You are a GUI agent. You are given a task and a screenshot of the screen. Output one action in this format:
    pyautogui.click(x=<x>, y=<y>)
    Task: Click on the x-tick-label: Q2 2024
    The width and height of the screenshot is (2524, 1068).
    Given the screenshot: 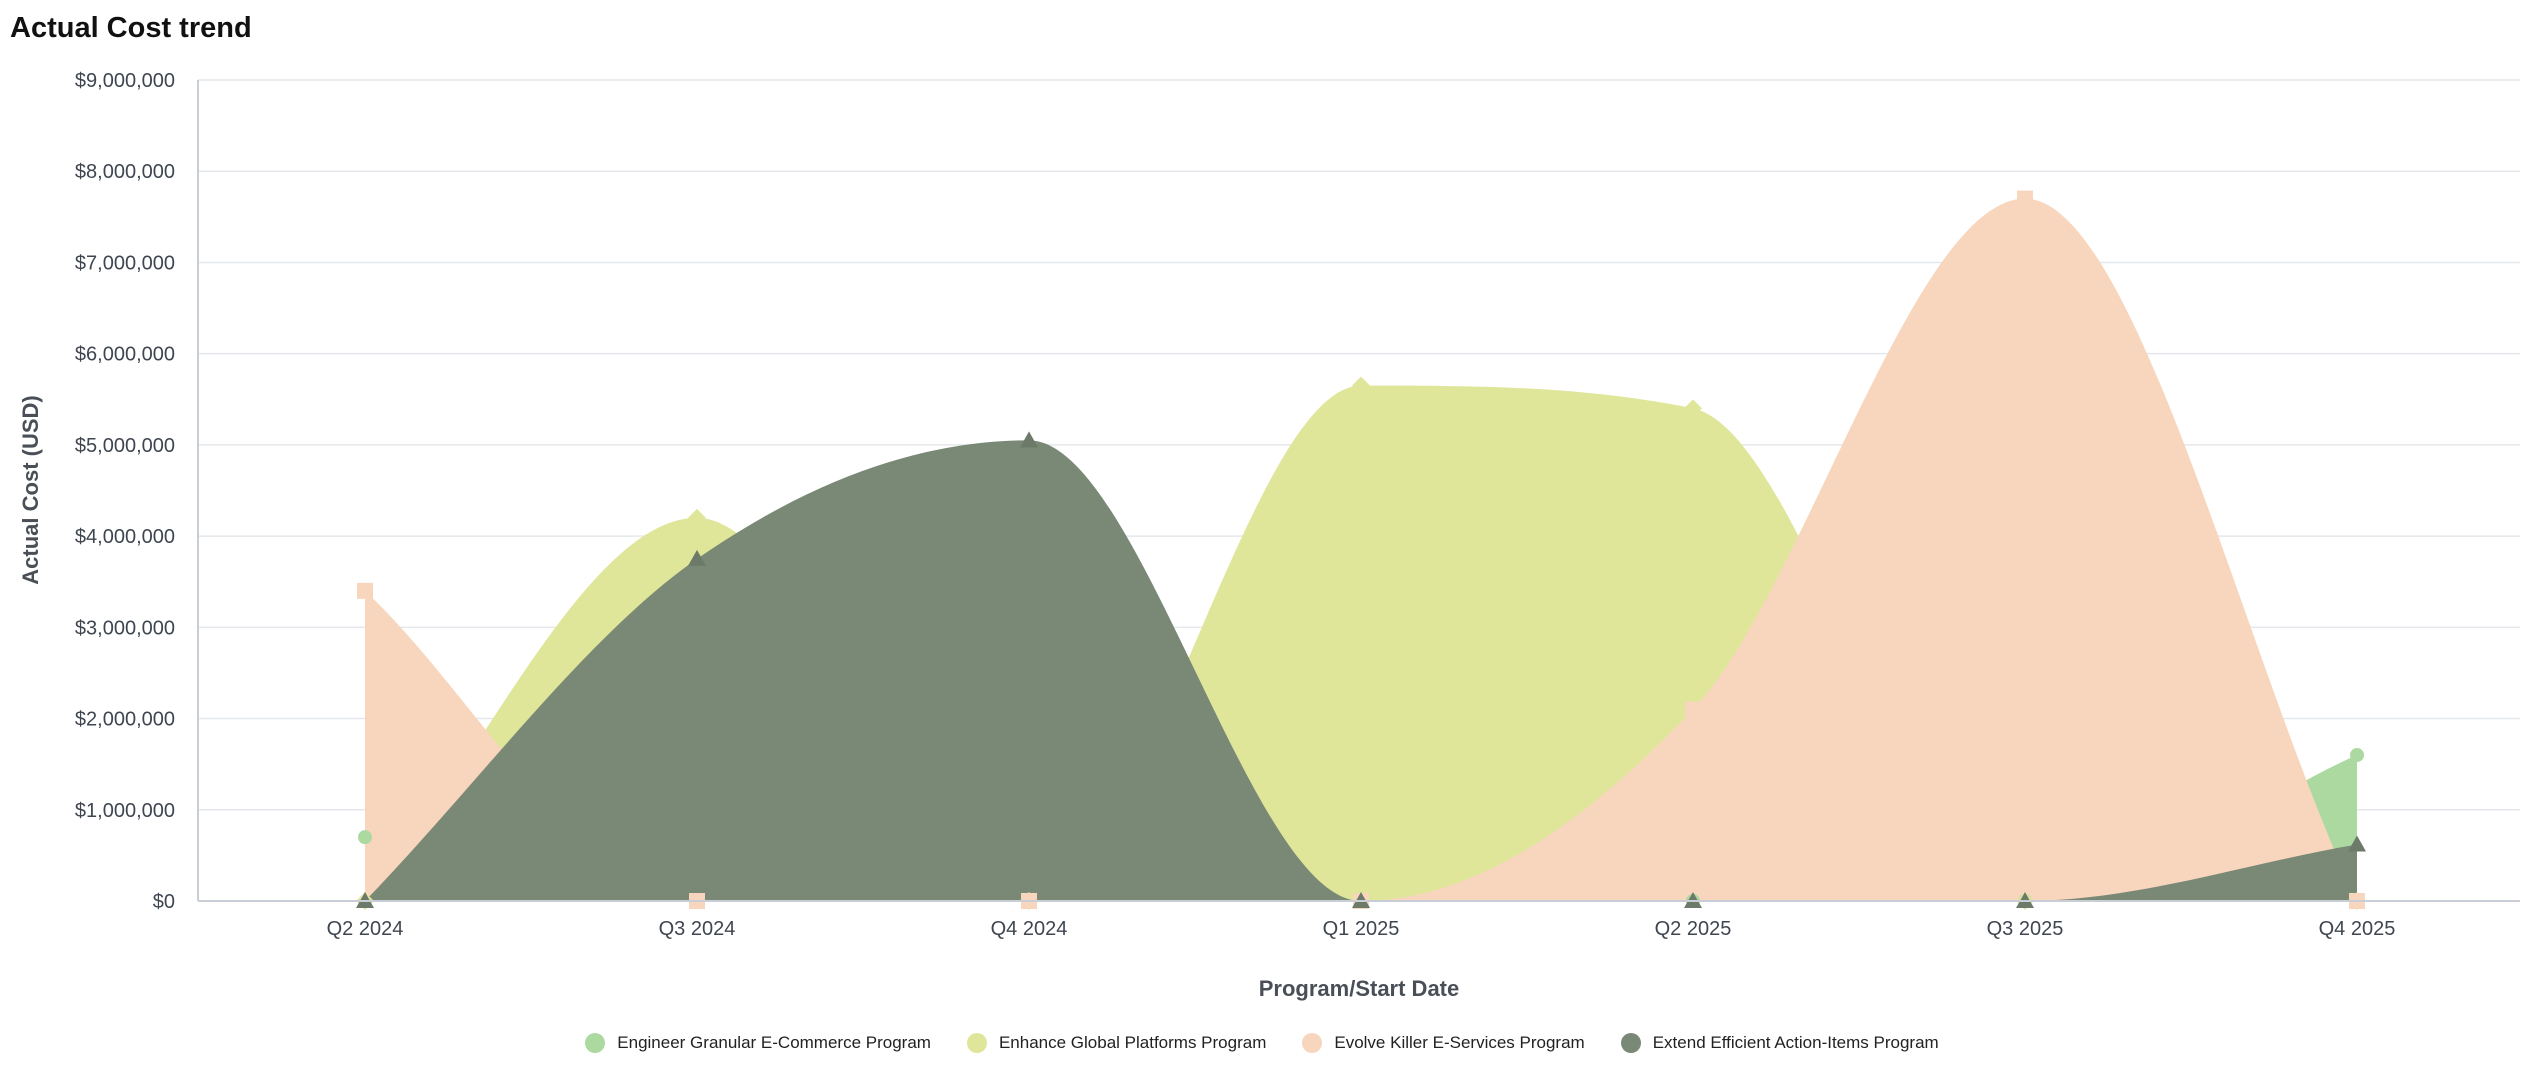 What is the action you would take?
    pyautogui.click(x=365, y=929)
    